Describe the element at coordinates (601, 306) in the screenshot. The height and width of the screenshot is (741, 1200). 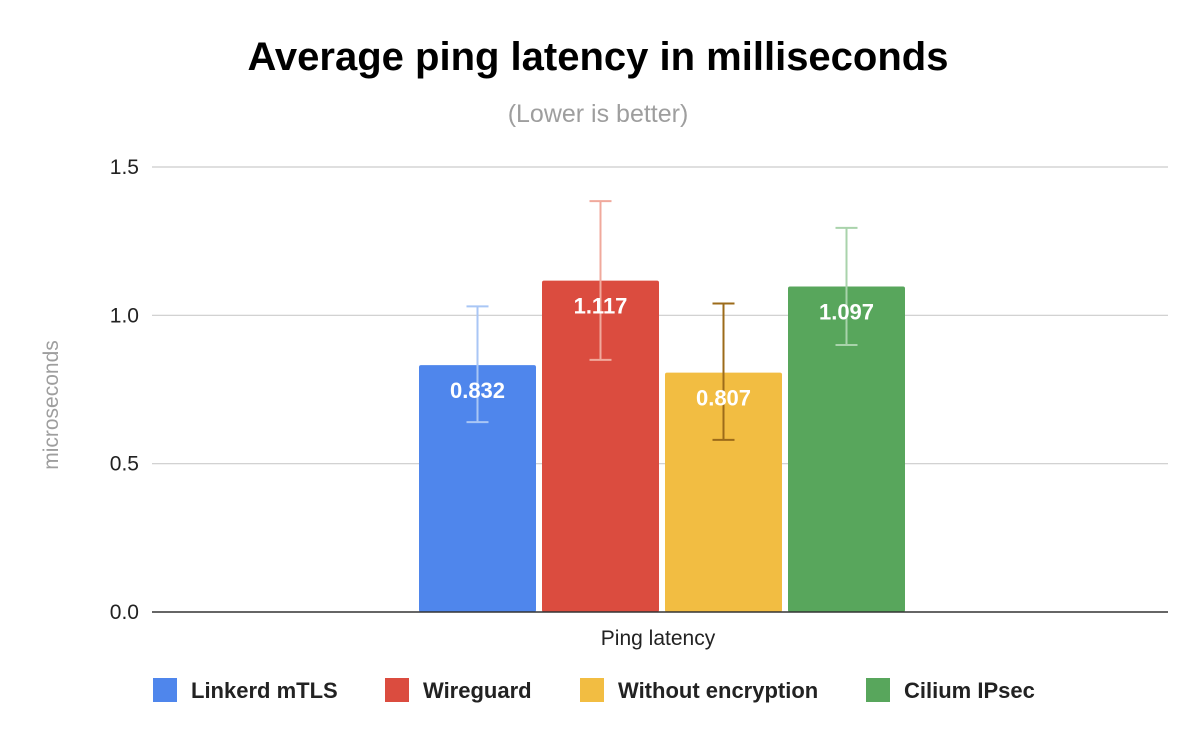
I see `data-label: 1.117` at that location.